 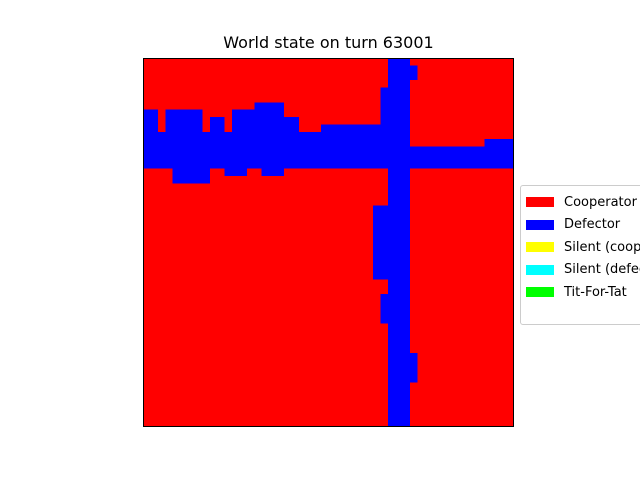 What do you see at coordinates (600, 202) in the screenshot?
I see `legend-label: Cooperator` at bounding box center [600, 202].